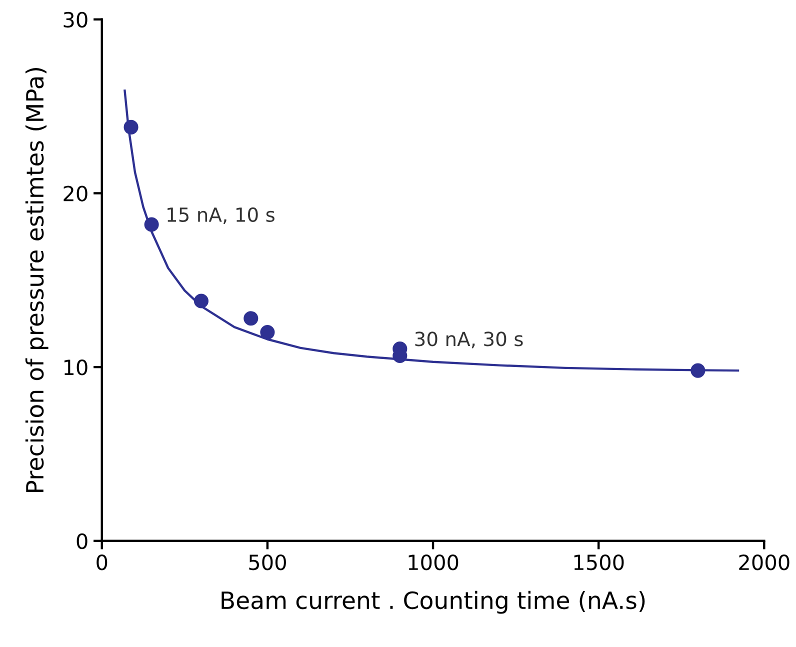  What do you see at coordinates (76, 20) in the screenshot?
I see `y-tick-label: 30` at bounding box center [76, 20].